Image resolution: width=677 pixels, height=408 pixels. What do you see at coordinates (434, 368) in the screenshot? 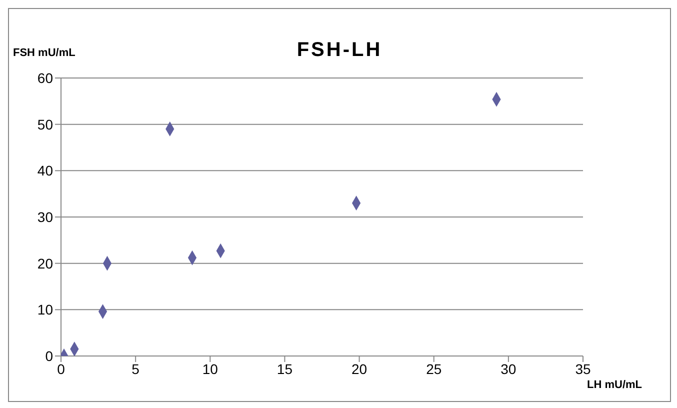
I see `x-tick-label: 25` at bounding box center [434, 368].